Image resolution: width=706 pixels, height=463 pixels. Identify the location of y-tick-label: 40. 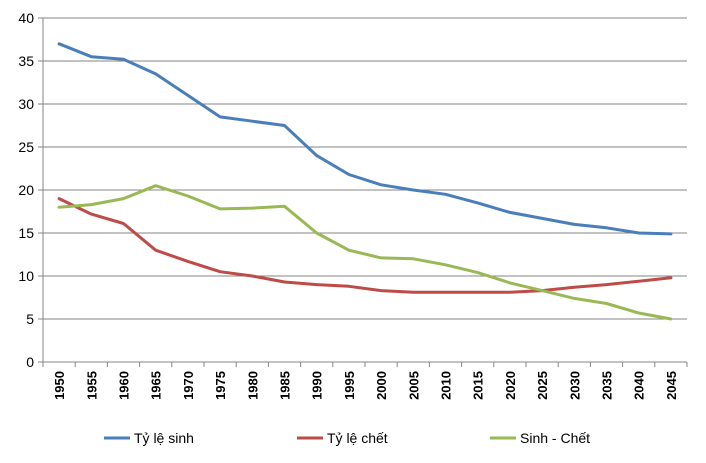
(26, 18).